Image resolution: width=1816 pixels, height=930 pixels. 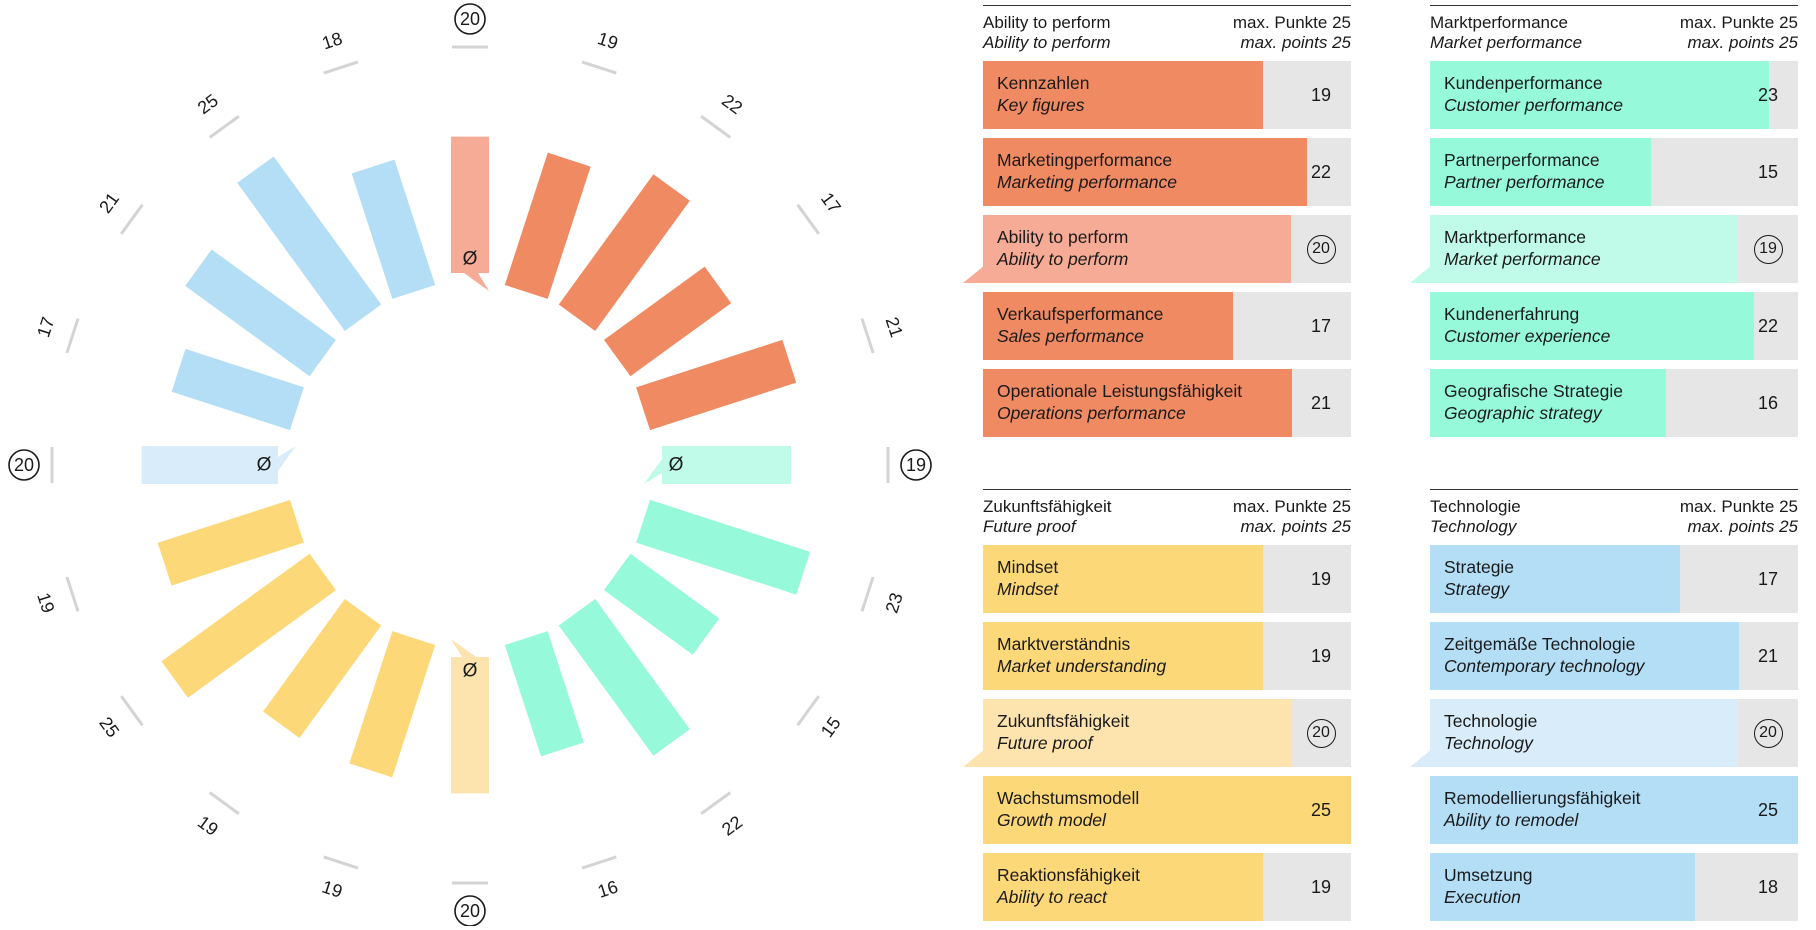 What do you see at coordinates (1475, 506) in the screenshot?
I see `panel-title: Technologie` at bounding box center [1475, 506].